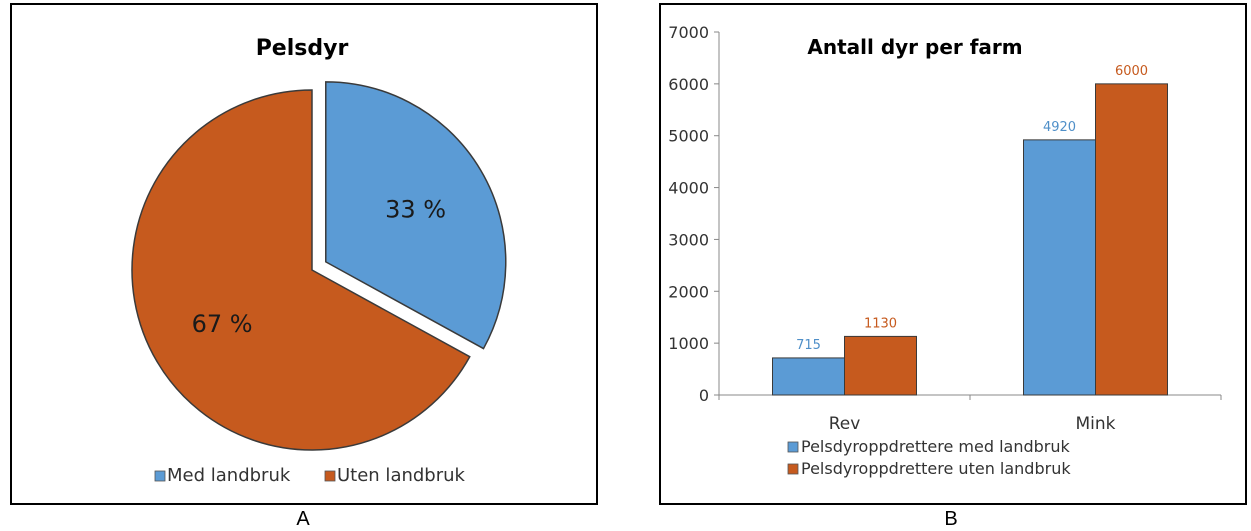  What do you see at coordinates (688, 84) in the screenshot?
I see `y-tick-label: 6000` at bounding box center [688, 84].